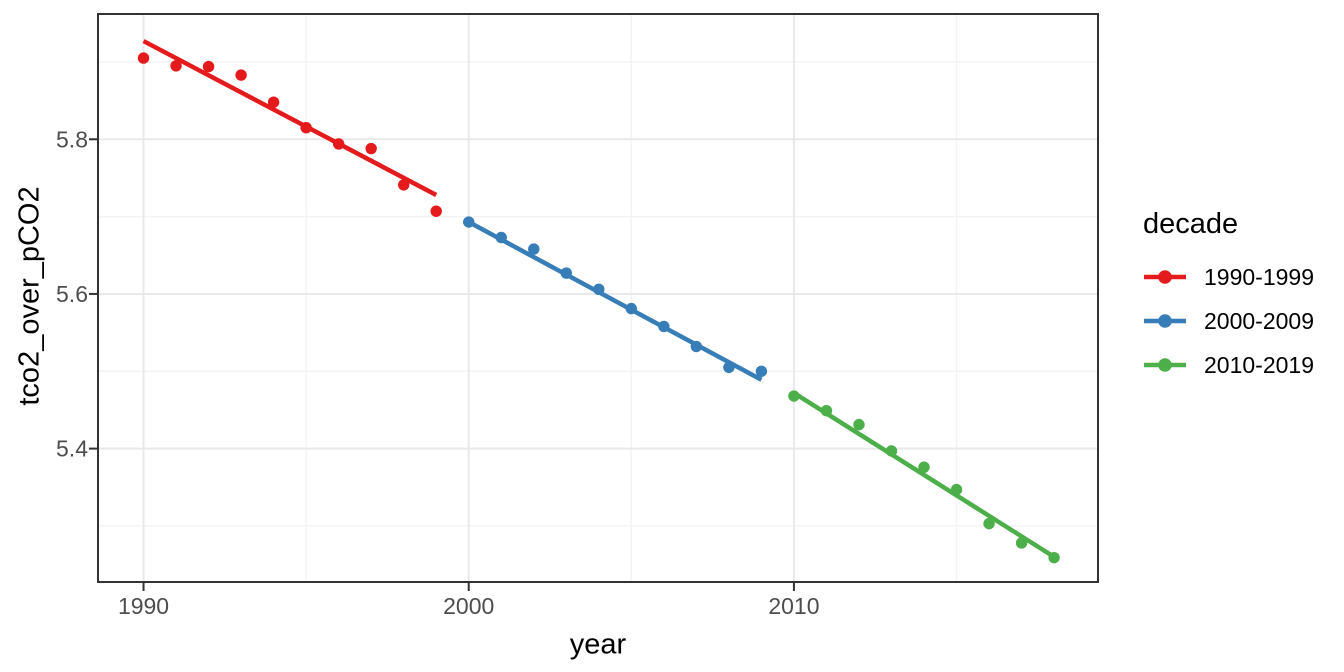 The height and width of the screenshot is (672, 1344). I want to click on x-tick-label: 1990, so click(143, 606).